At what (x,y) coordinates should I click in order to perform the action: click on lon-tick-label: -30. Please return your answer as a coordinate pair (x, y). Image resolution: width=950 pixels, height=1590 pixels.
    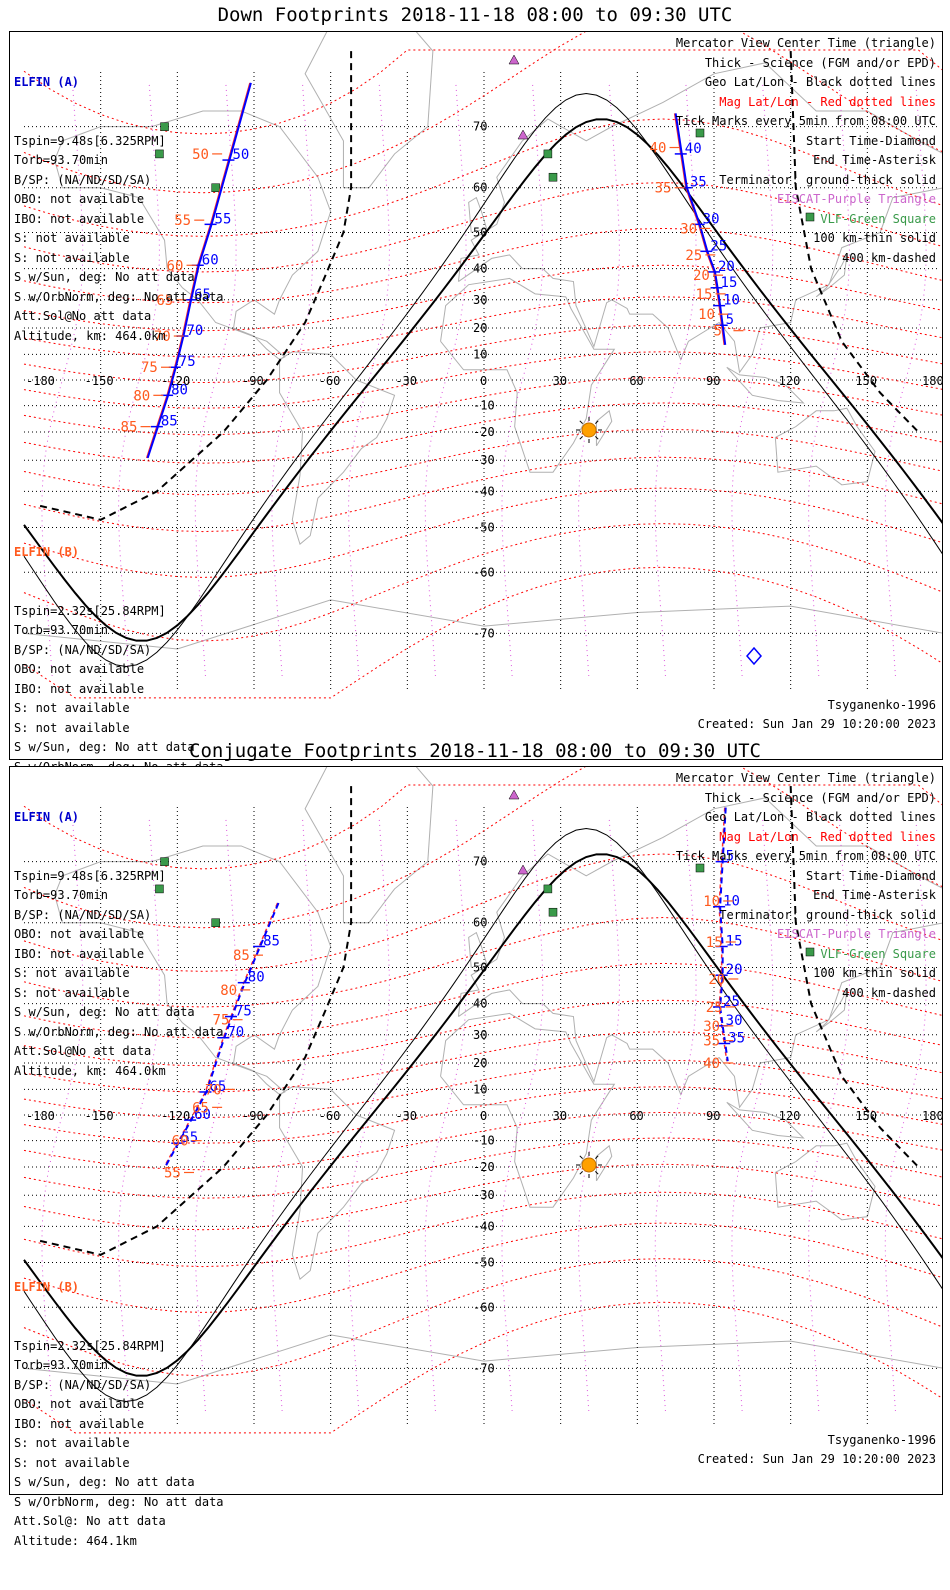
    Looking at the image, I should click on (406, 381).